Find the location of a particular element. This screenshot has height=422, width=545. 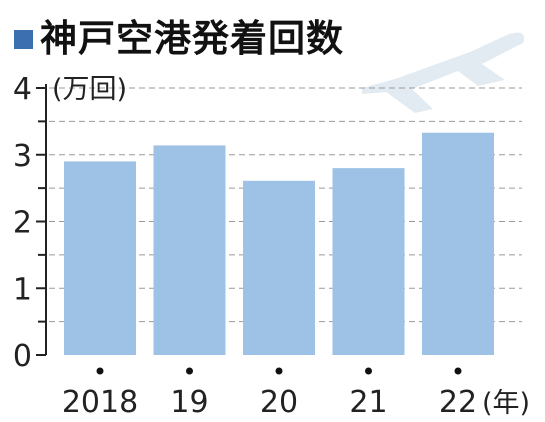

y-tick-label: 3 is located at coordinates (22, 156).